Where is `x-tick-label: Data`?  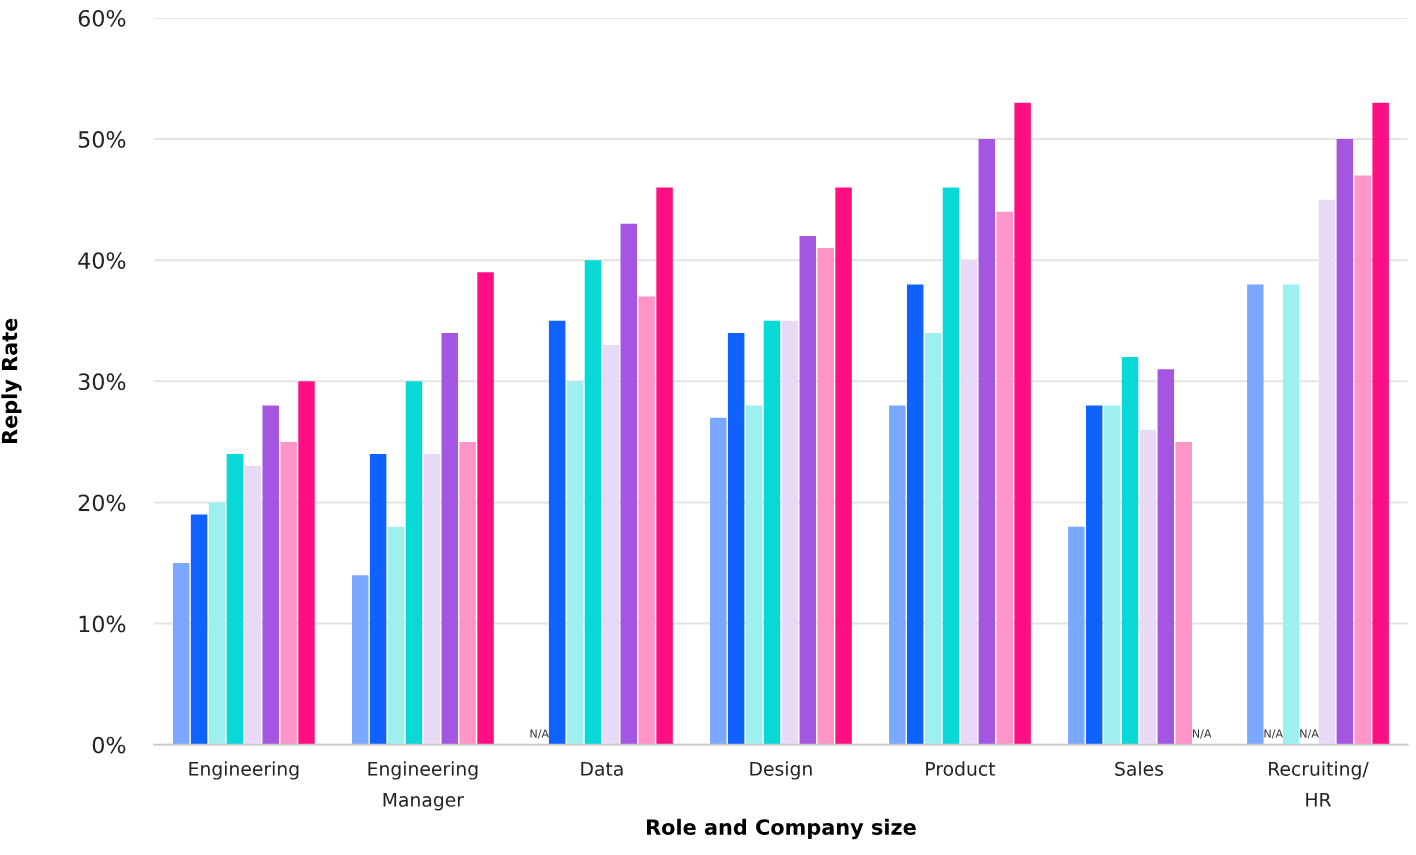 x-tick-label: Data is located at coordinates (602, 768).